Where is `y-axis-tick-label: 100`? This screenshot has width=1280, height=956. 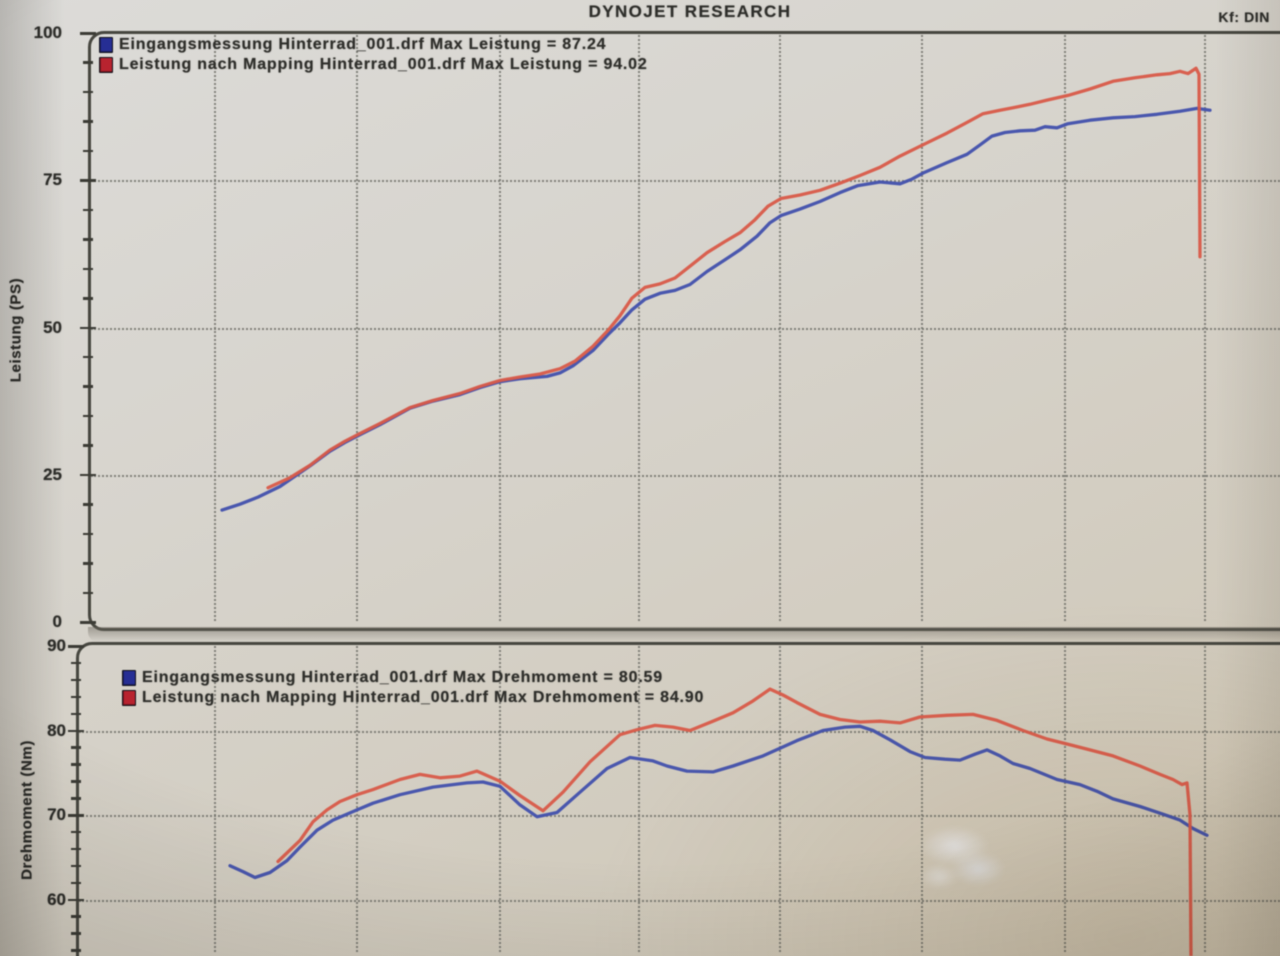 y-axis-tick-label: 100 is located at coordinates (47, 32).